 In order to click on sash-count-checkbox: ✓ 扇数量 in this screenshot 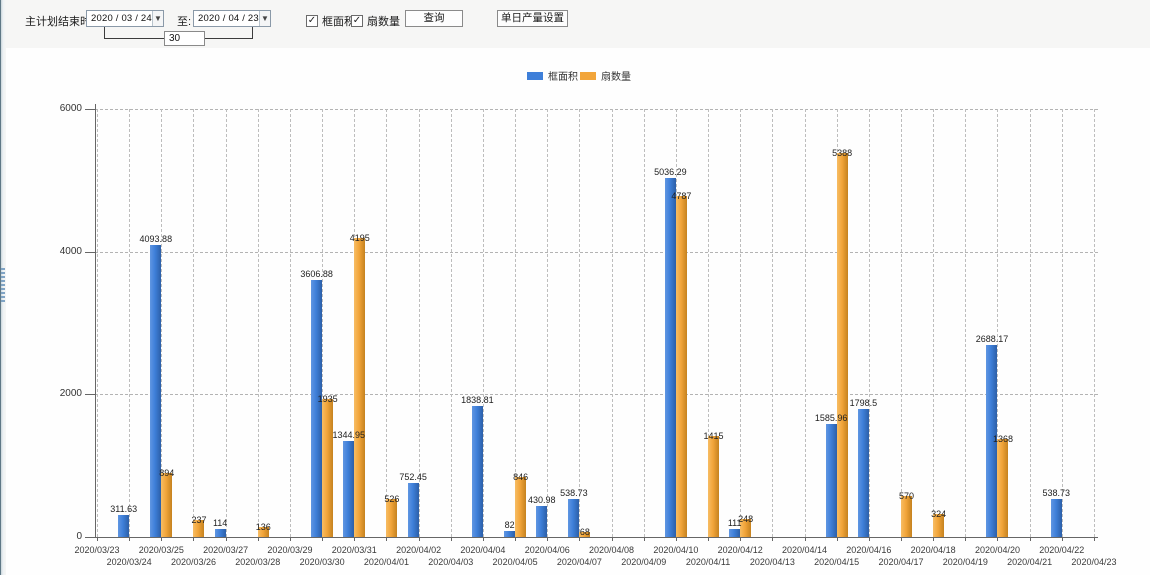, I will do `click(375, 21)`.